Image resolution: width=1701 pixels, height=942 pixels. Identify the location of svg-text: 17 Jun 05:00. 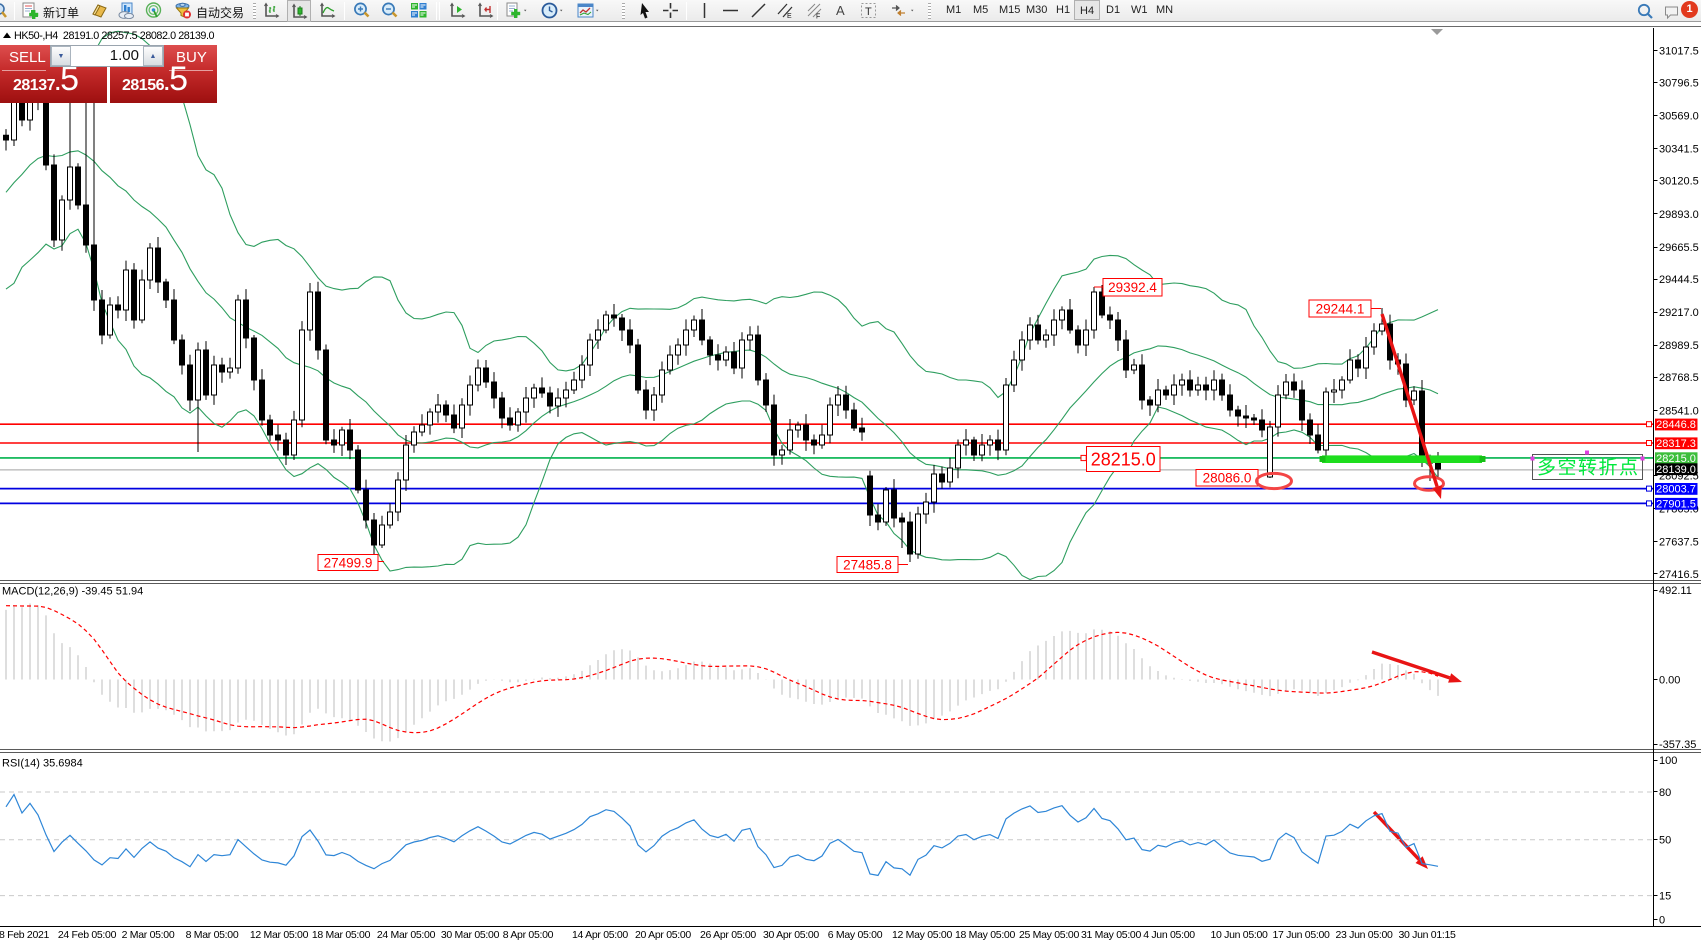
(1301, 935).